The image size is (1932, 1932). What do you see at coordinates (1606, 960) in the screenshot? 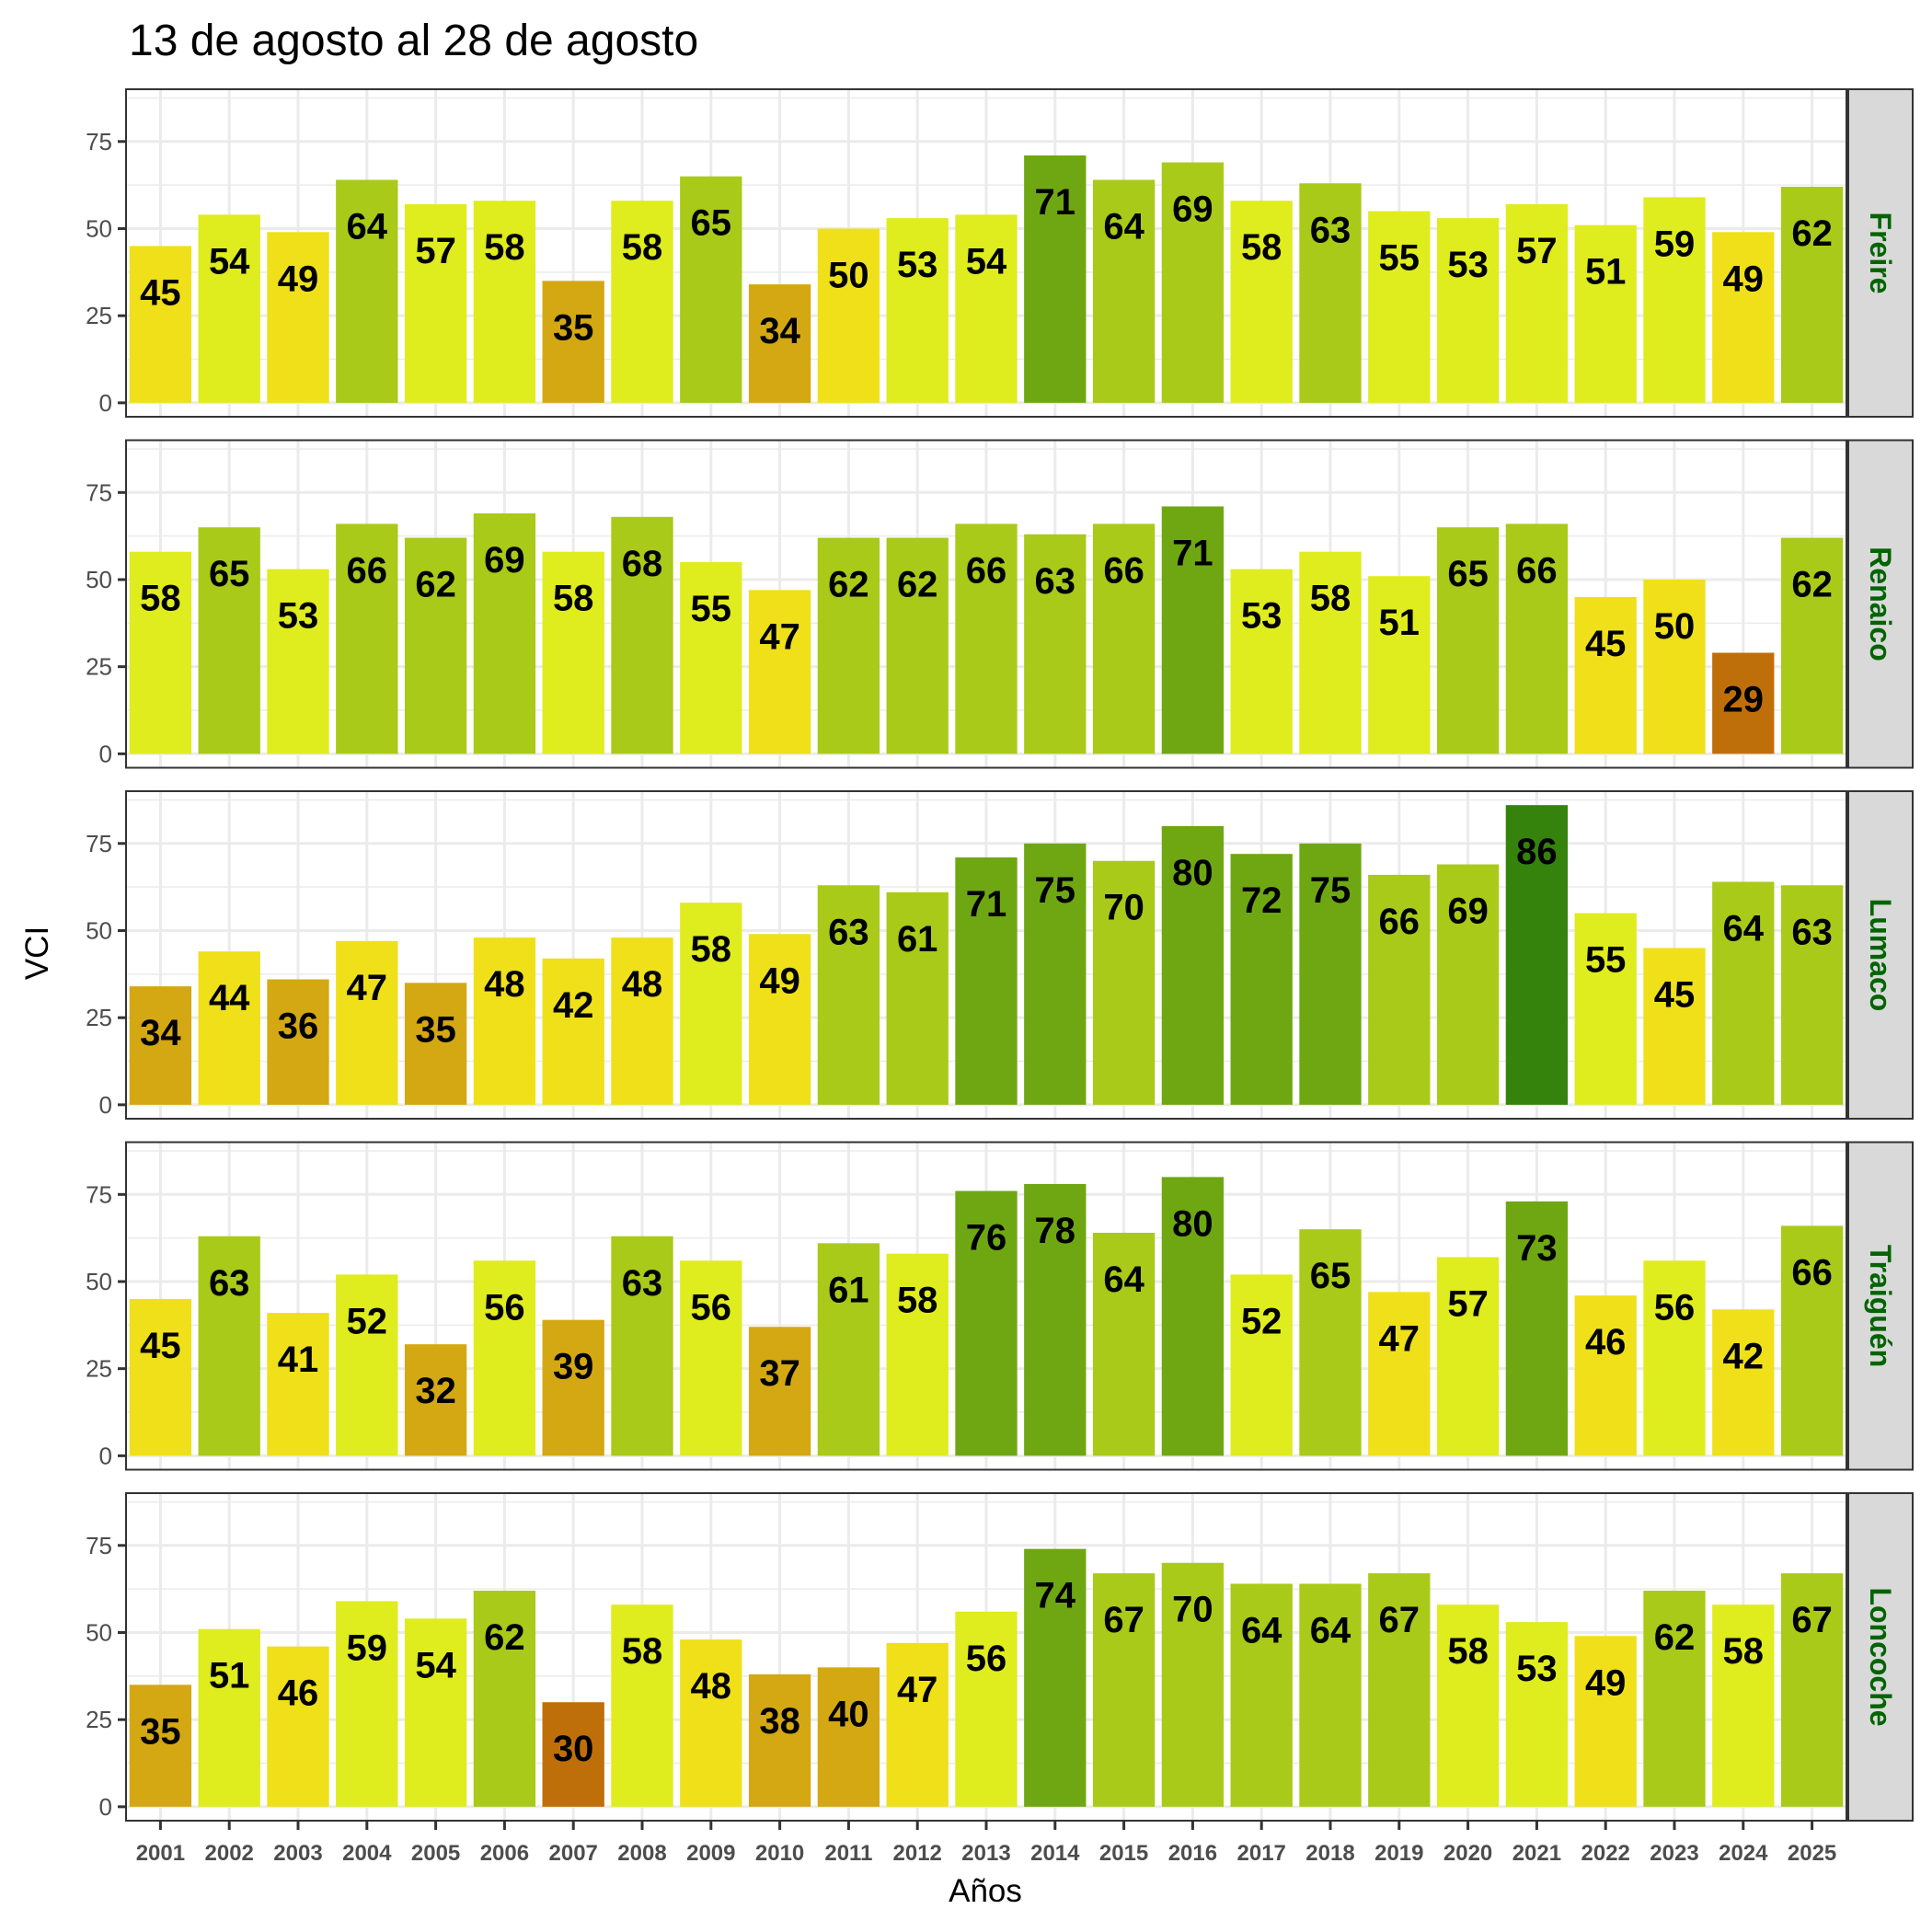
I see `bar-value-label: 55` at bounding box center [1606, 960].